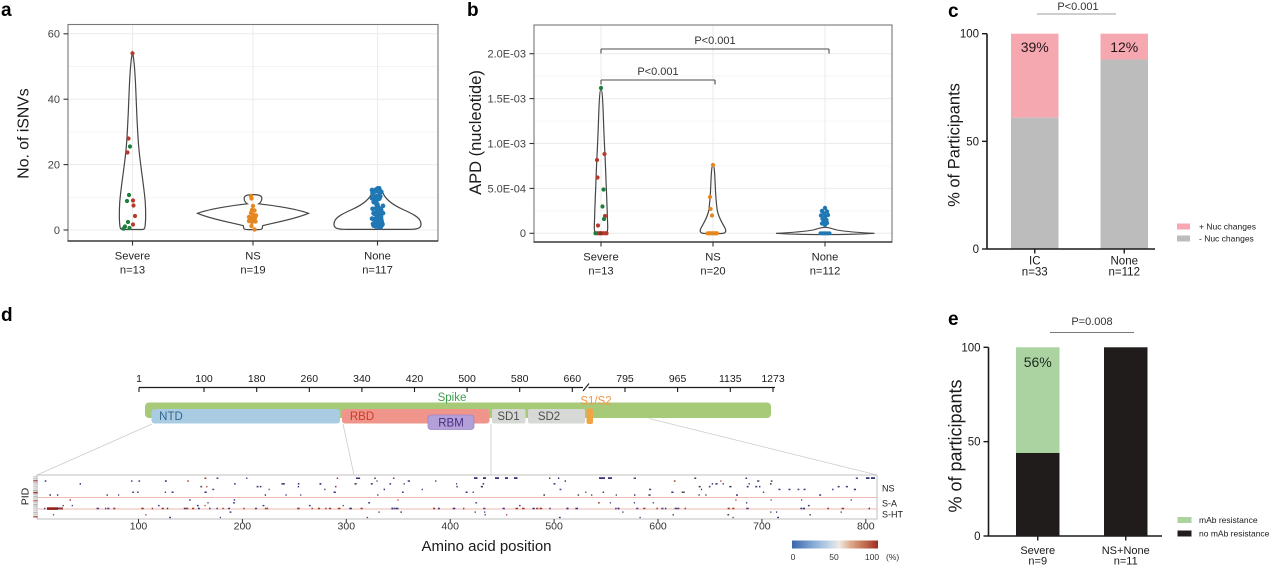 This screenshot has height=568, width=1280. Describe the element at coordinates (712, 272) in the screenshot. I see `svg-text: n=20` at that location.